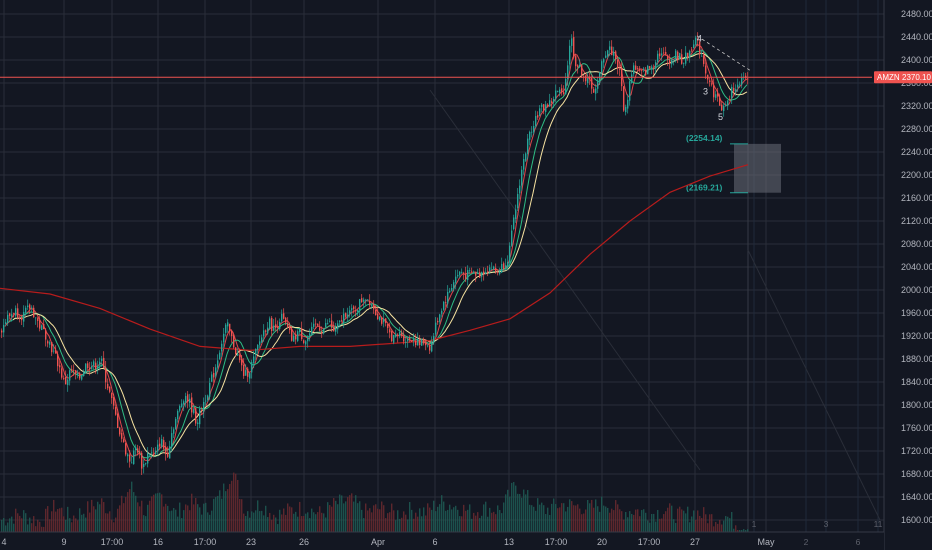 Image resolution: width=932 pixels, height=550 pixels. I want to click on price-tick-label: 1960.00, so click(916, 313).